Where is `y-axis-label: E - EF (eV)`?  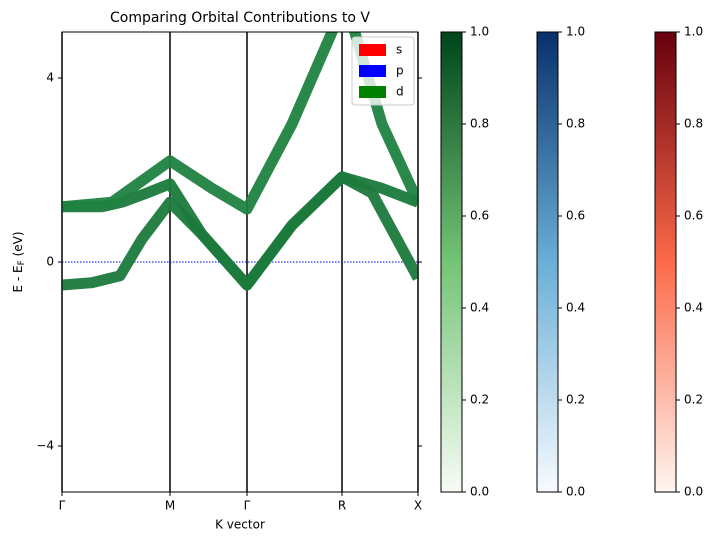
y-axis-label: E - EF (eV) is located at coordinates (19, 261).